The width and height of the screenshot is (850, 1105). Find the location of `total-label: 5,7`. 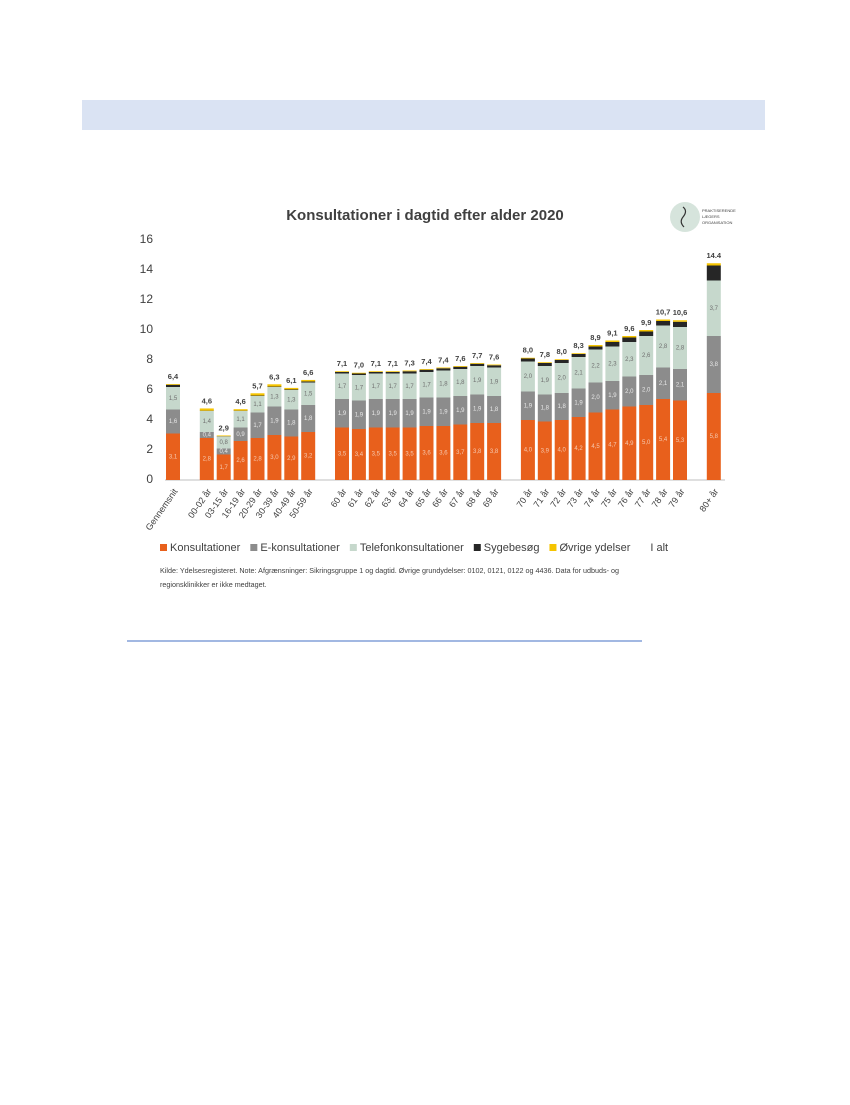

total-label: 5,7 is located at coordinates (257, 385).